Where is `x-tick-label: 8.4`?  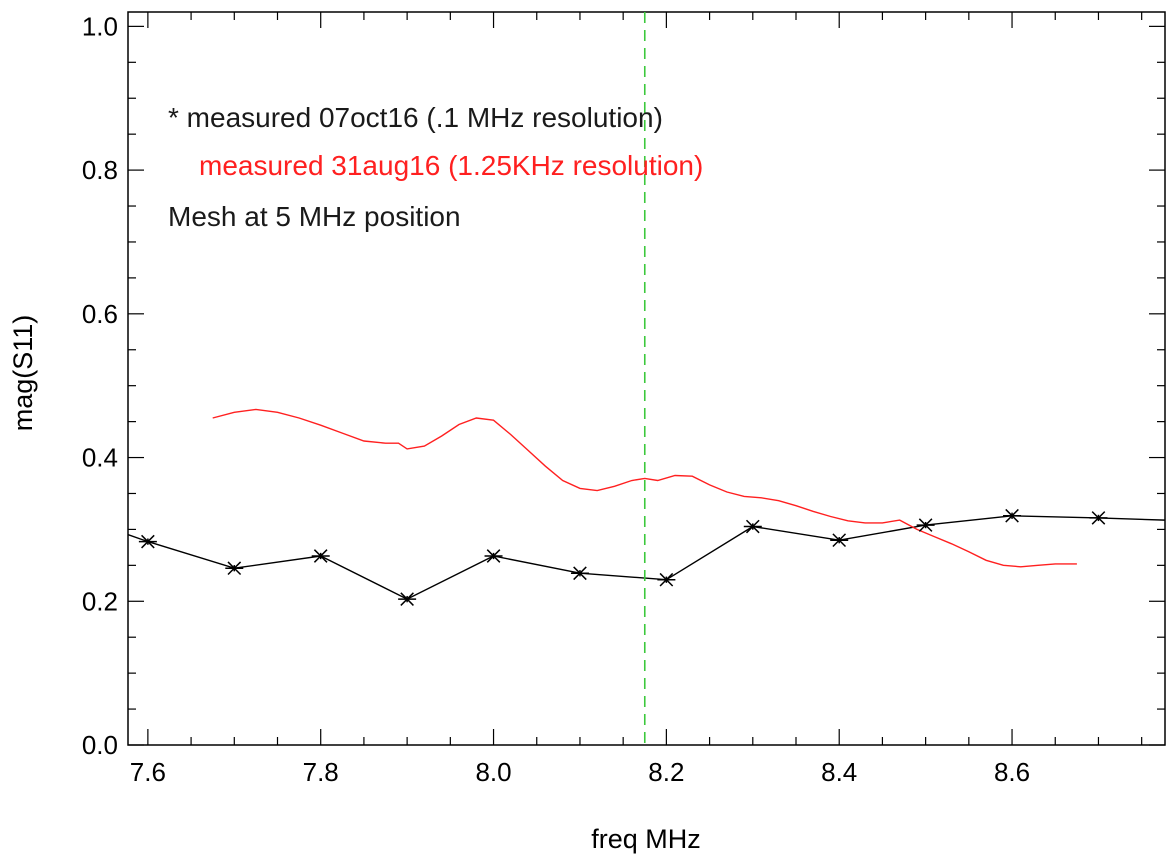 x-tick-label: 8.4 is located at coordinates (839, 772).